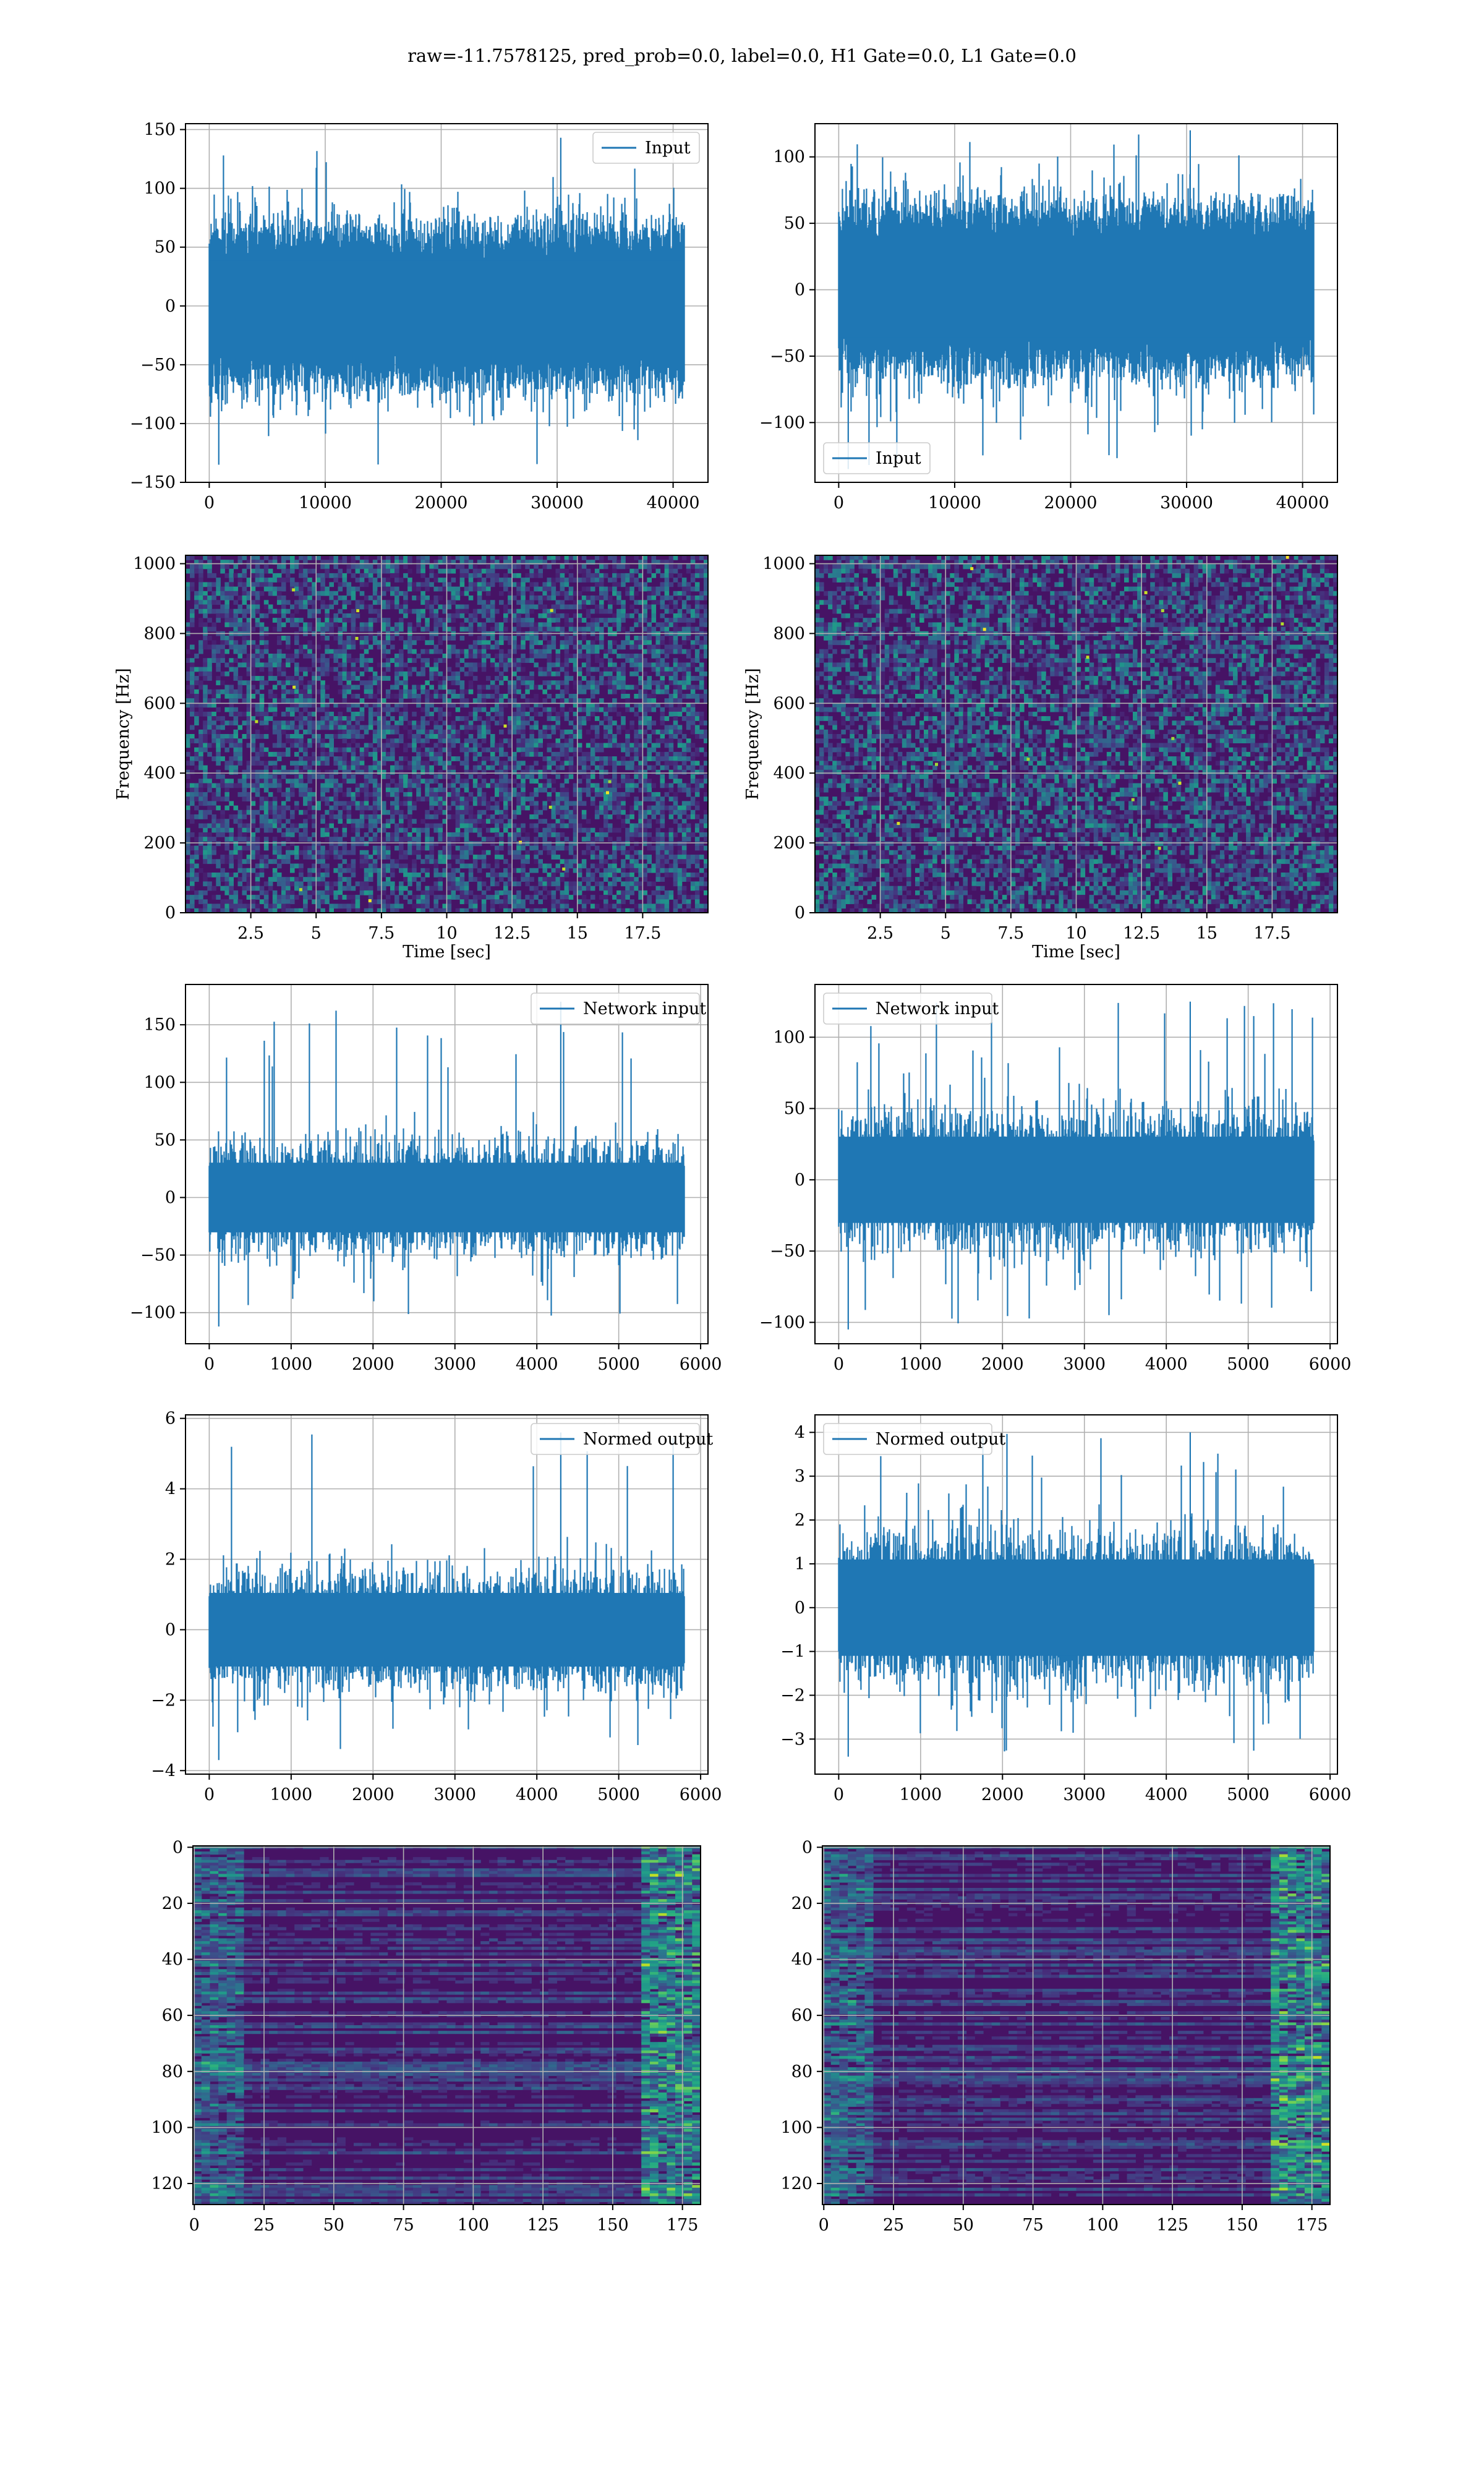  Describe the element at coordinates (381, 933) in the screenshot. I see `x-tick-label: 7.5` at that location.